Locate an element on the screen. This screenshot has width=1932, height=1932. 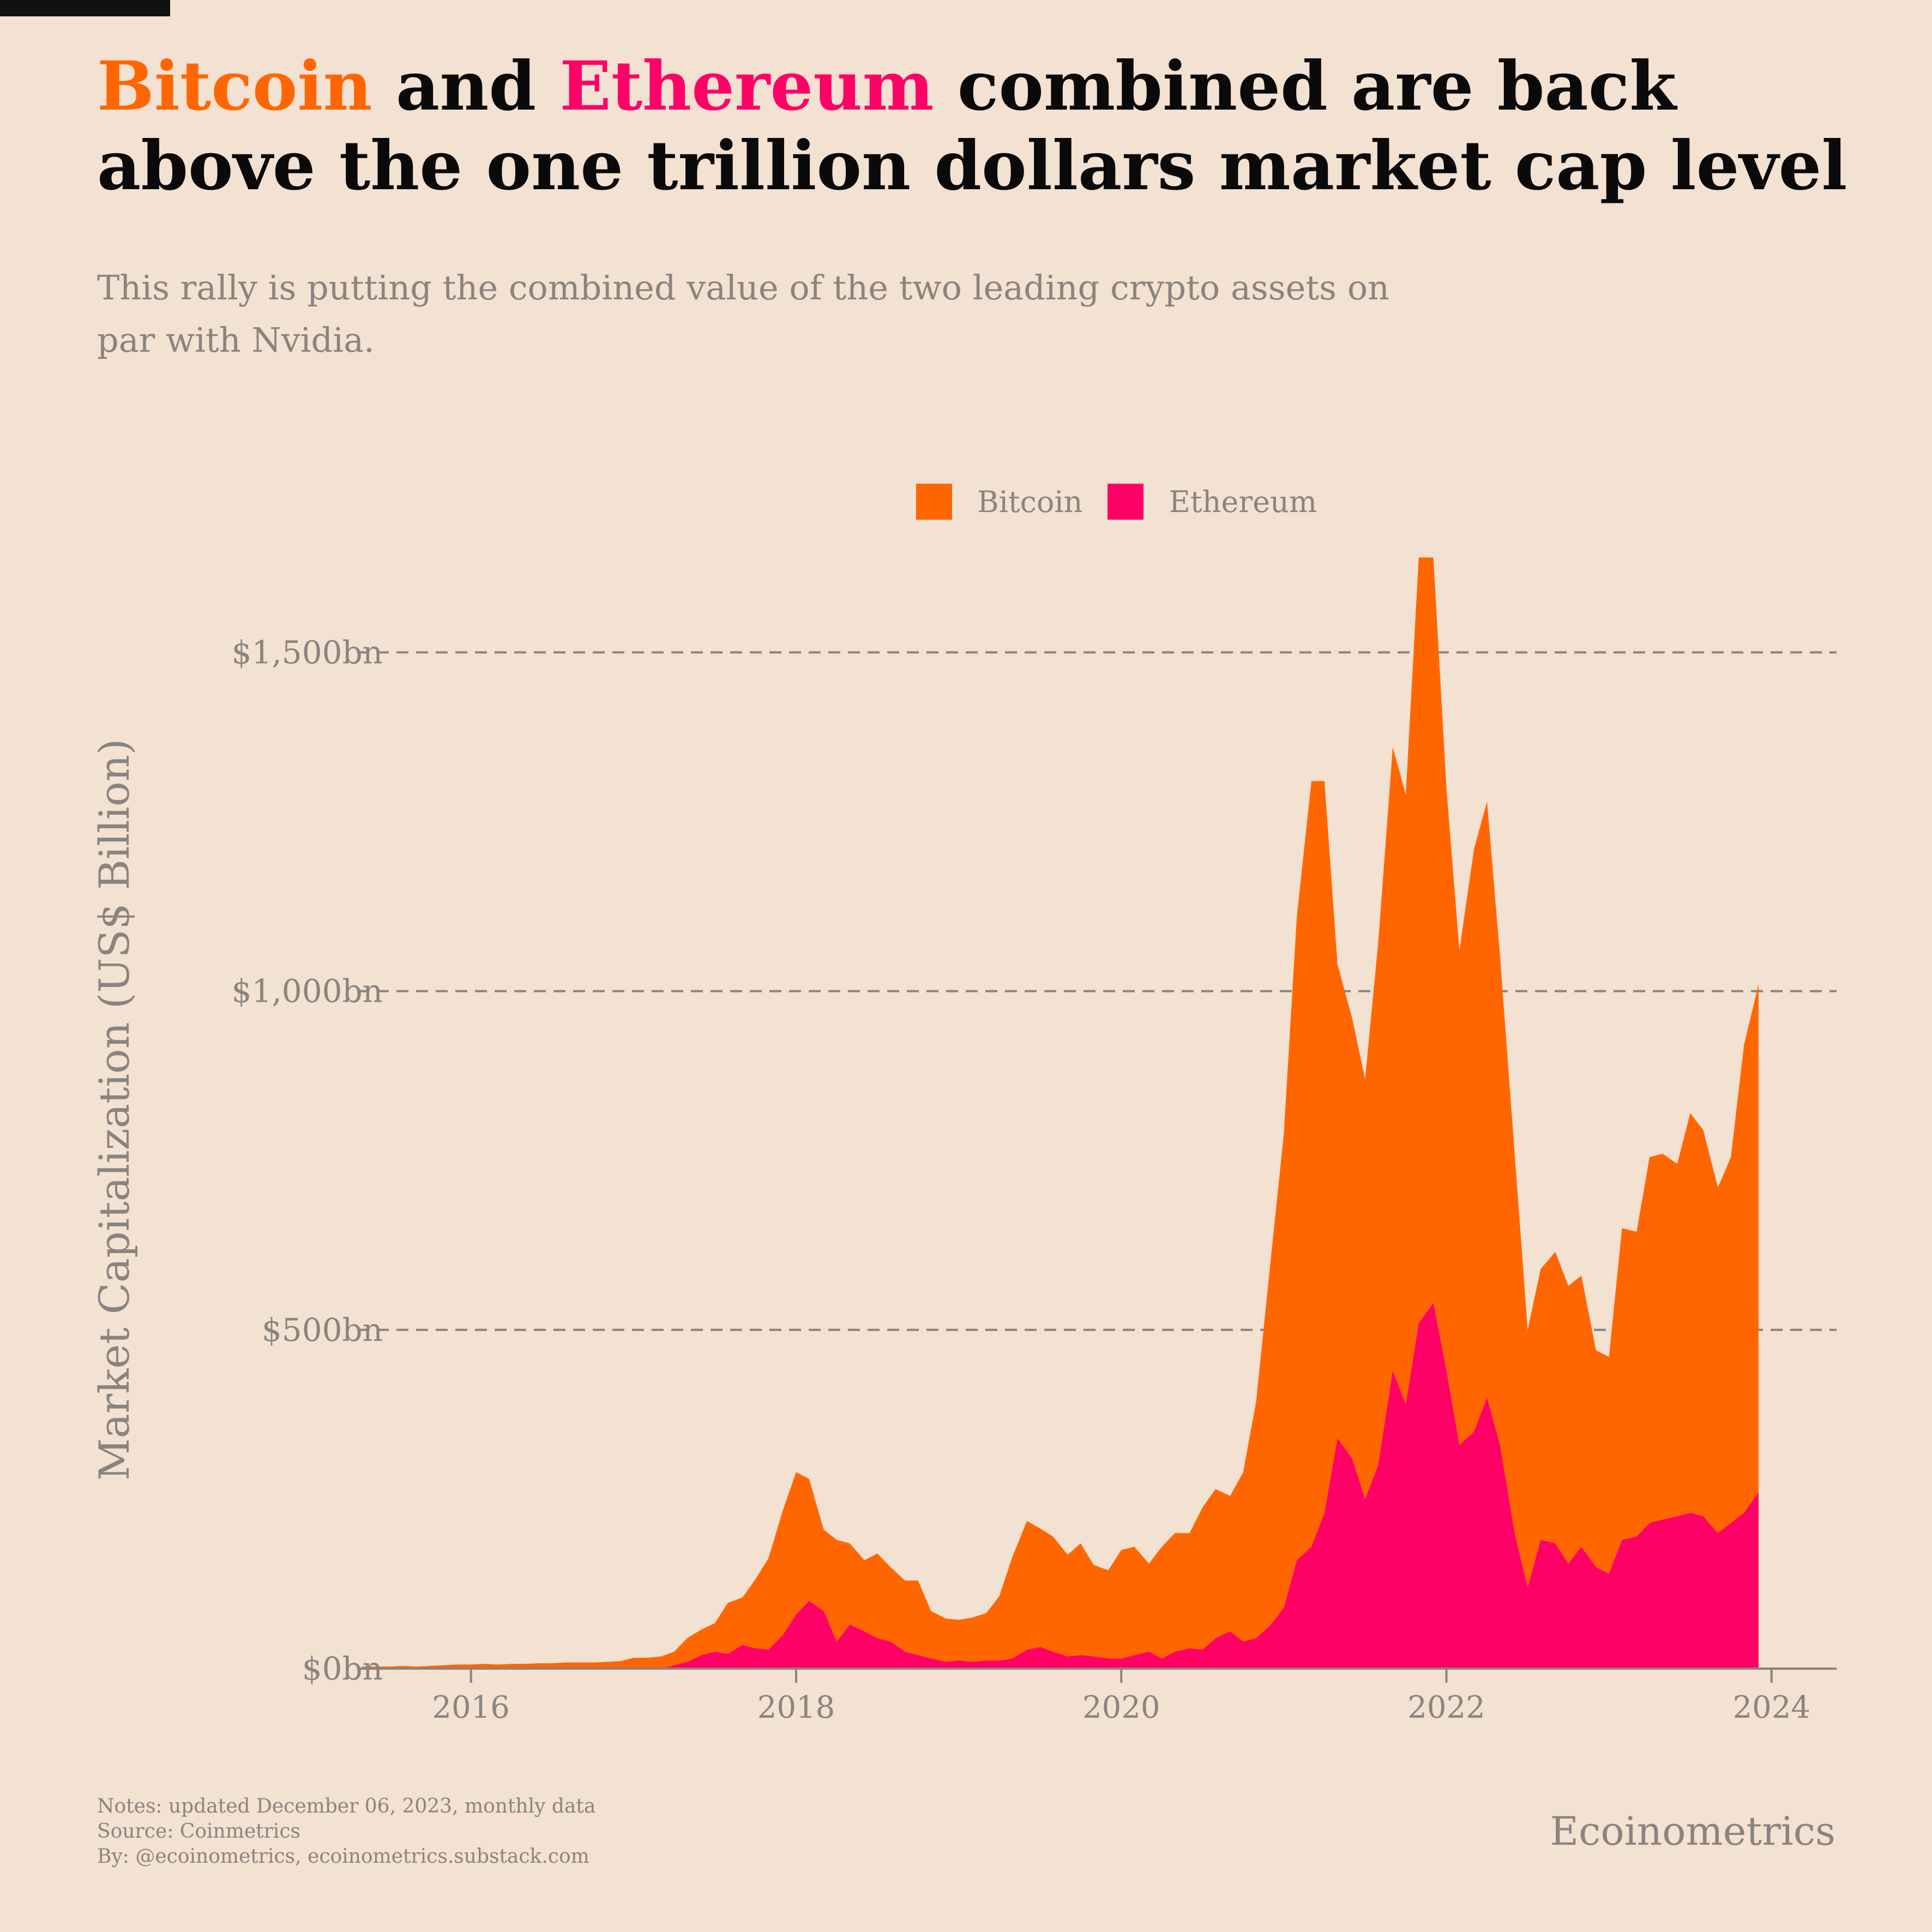
brand-name: Ecoinometrics is located at coordinates (1692, 1831).